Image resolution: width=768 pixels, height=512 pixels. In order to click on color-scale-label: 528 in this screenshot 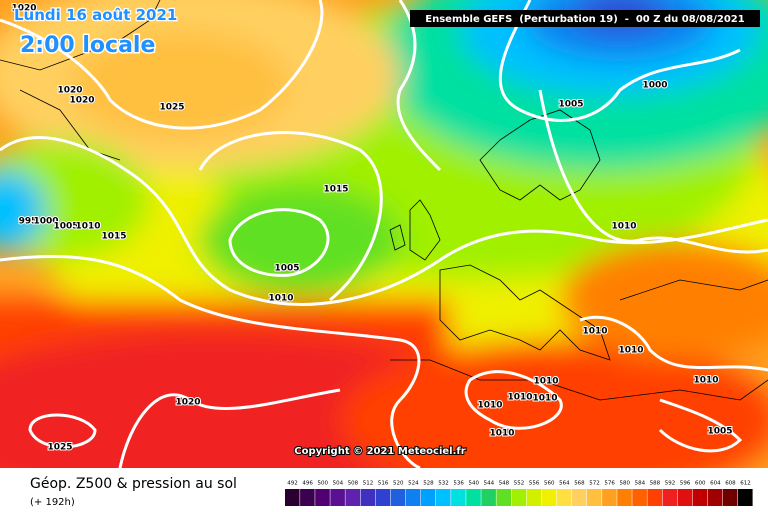, I will do `click(428, 484)`.